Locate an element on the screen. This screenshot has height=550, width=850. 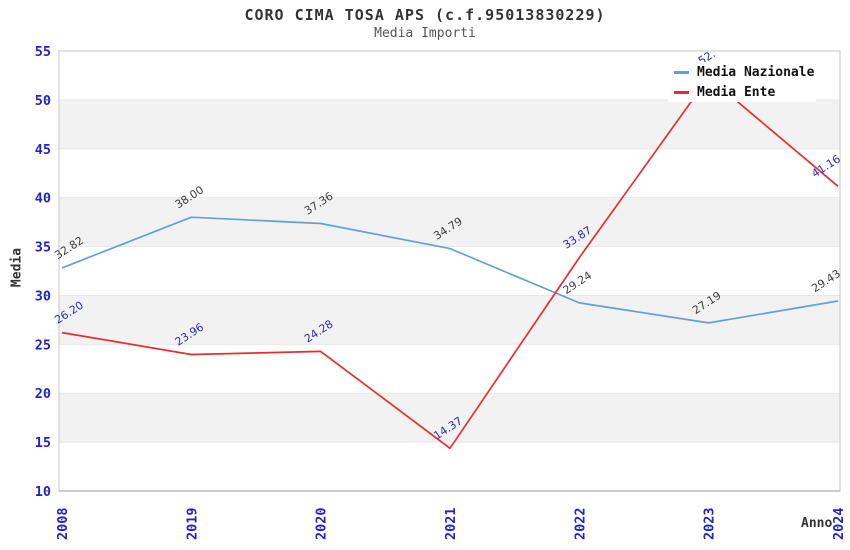
x-axis-title: Anno is located at coordinates (817, 523).